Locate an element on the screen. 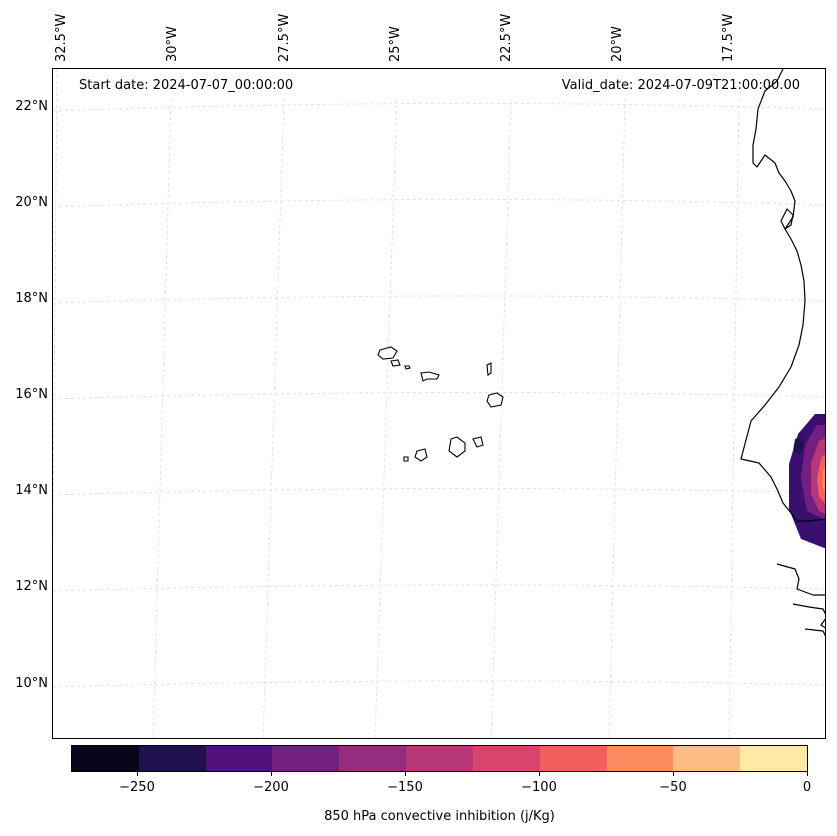  valid-date-label: Valid_date: 2024-07-09T21:00:00.00 is located at coordinates (680, 85).